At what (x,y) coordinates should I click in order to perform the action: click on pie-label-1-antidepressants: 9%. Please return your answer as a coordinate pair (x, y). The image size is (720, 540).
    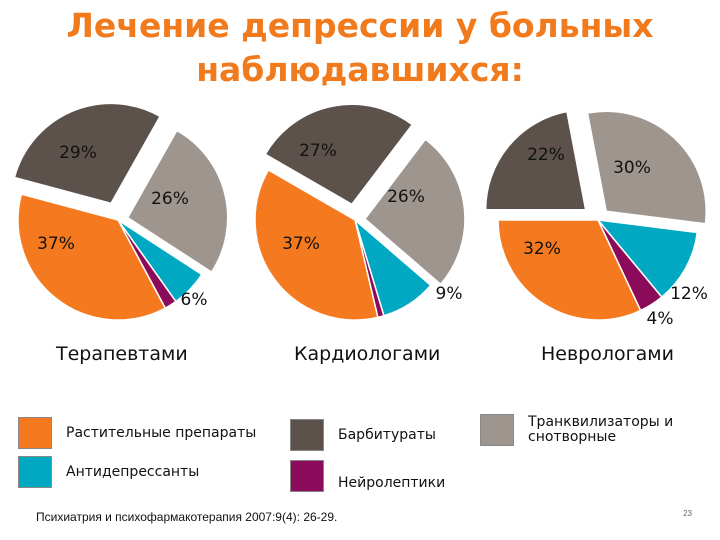
    Looking at the image, I should click on (449, 294).